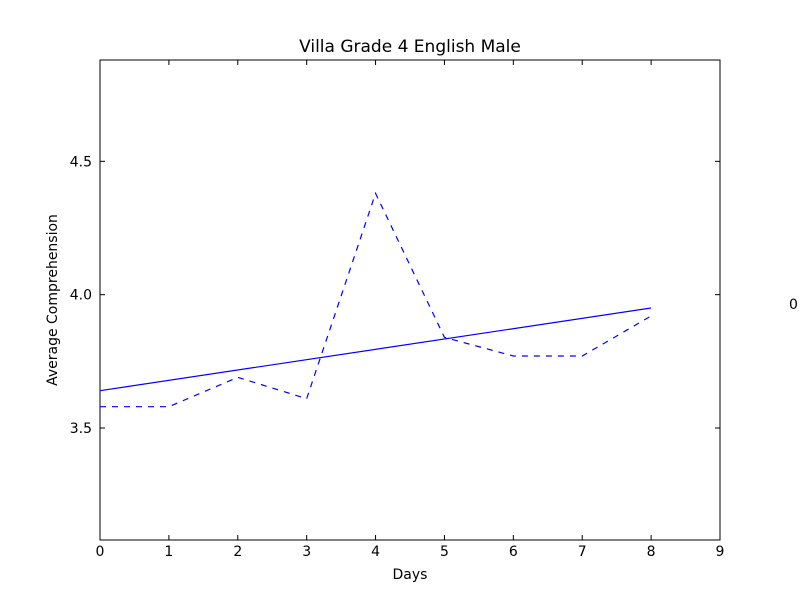 The height and width of the screenshot is (600, 800). I want to click on x-tick-label: 9, so click(720, 552).